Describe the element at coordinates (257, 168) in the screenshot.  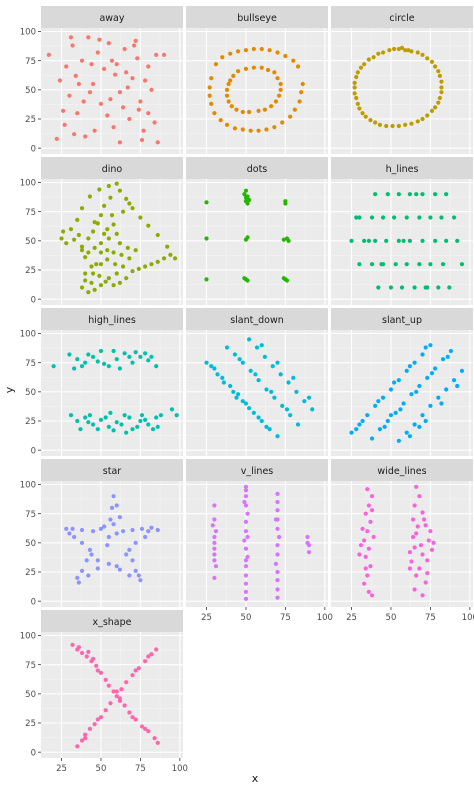
I see `strip-dots` at that location.